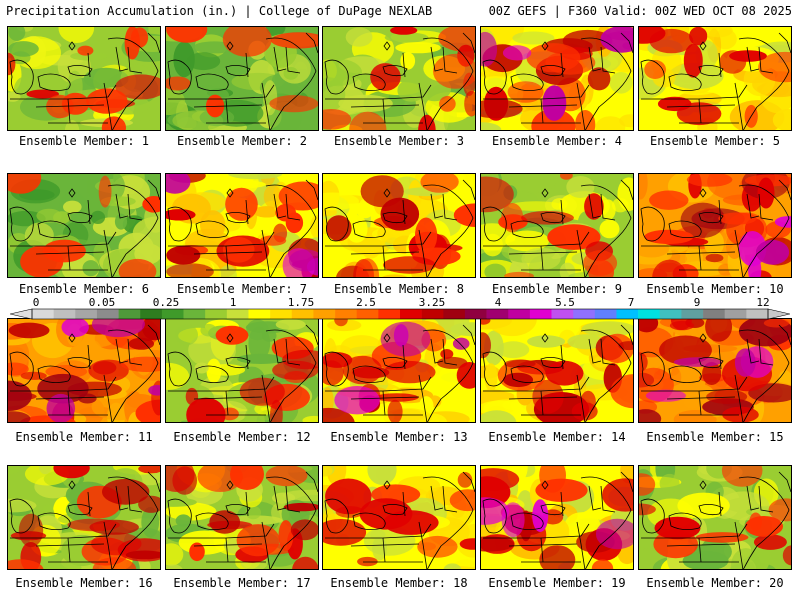 This screenshot has height=600, width=800. Describe the element at coordinates (366, 302) in the screenshot. I see `colorbar-tick: 2.5` at that location.